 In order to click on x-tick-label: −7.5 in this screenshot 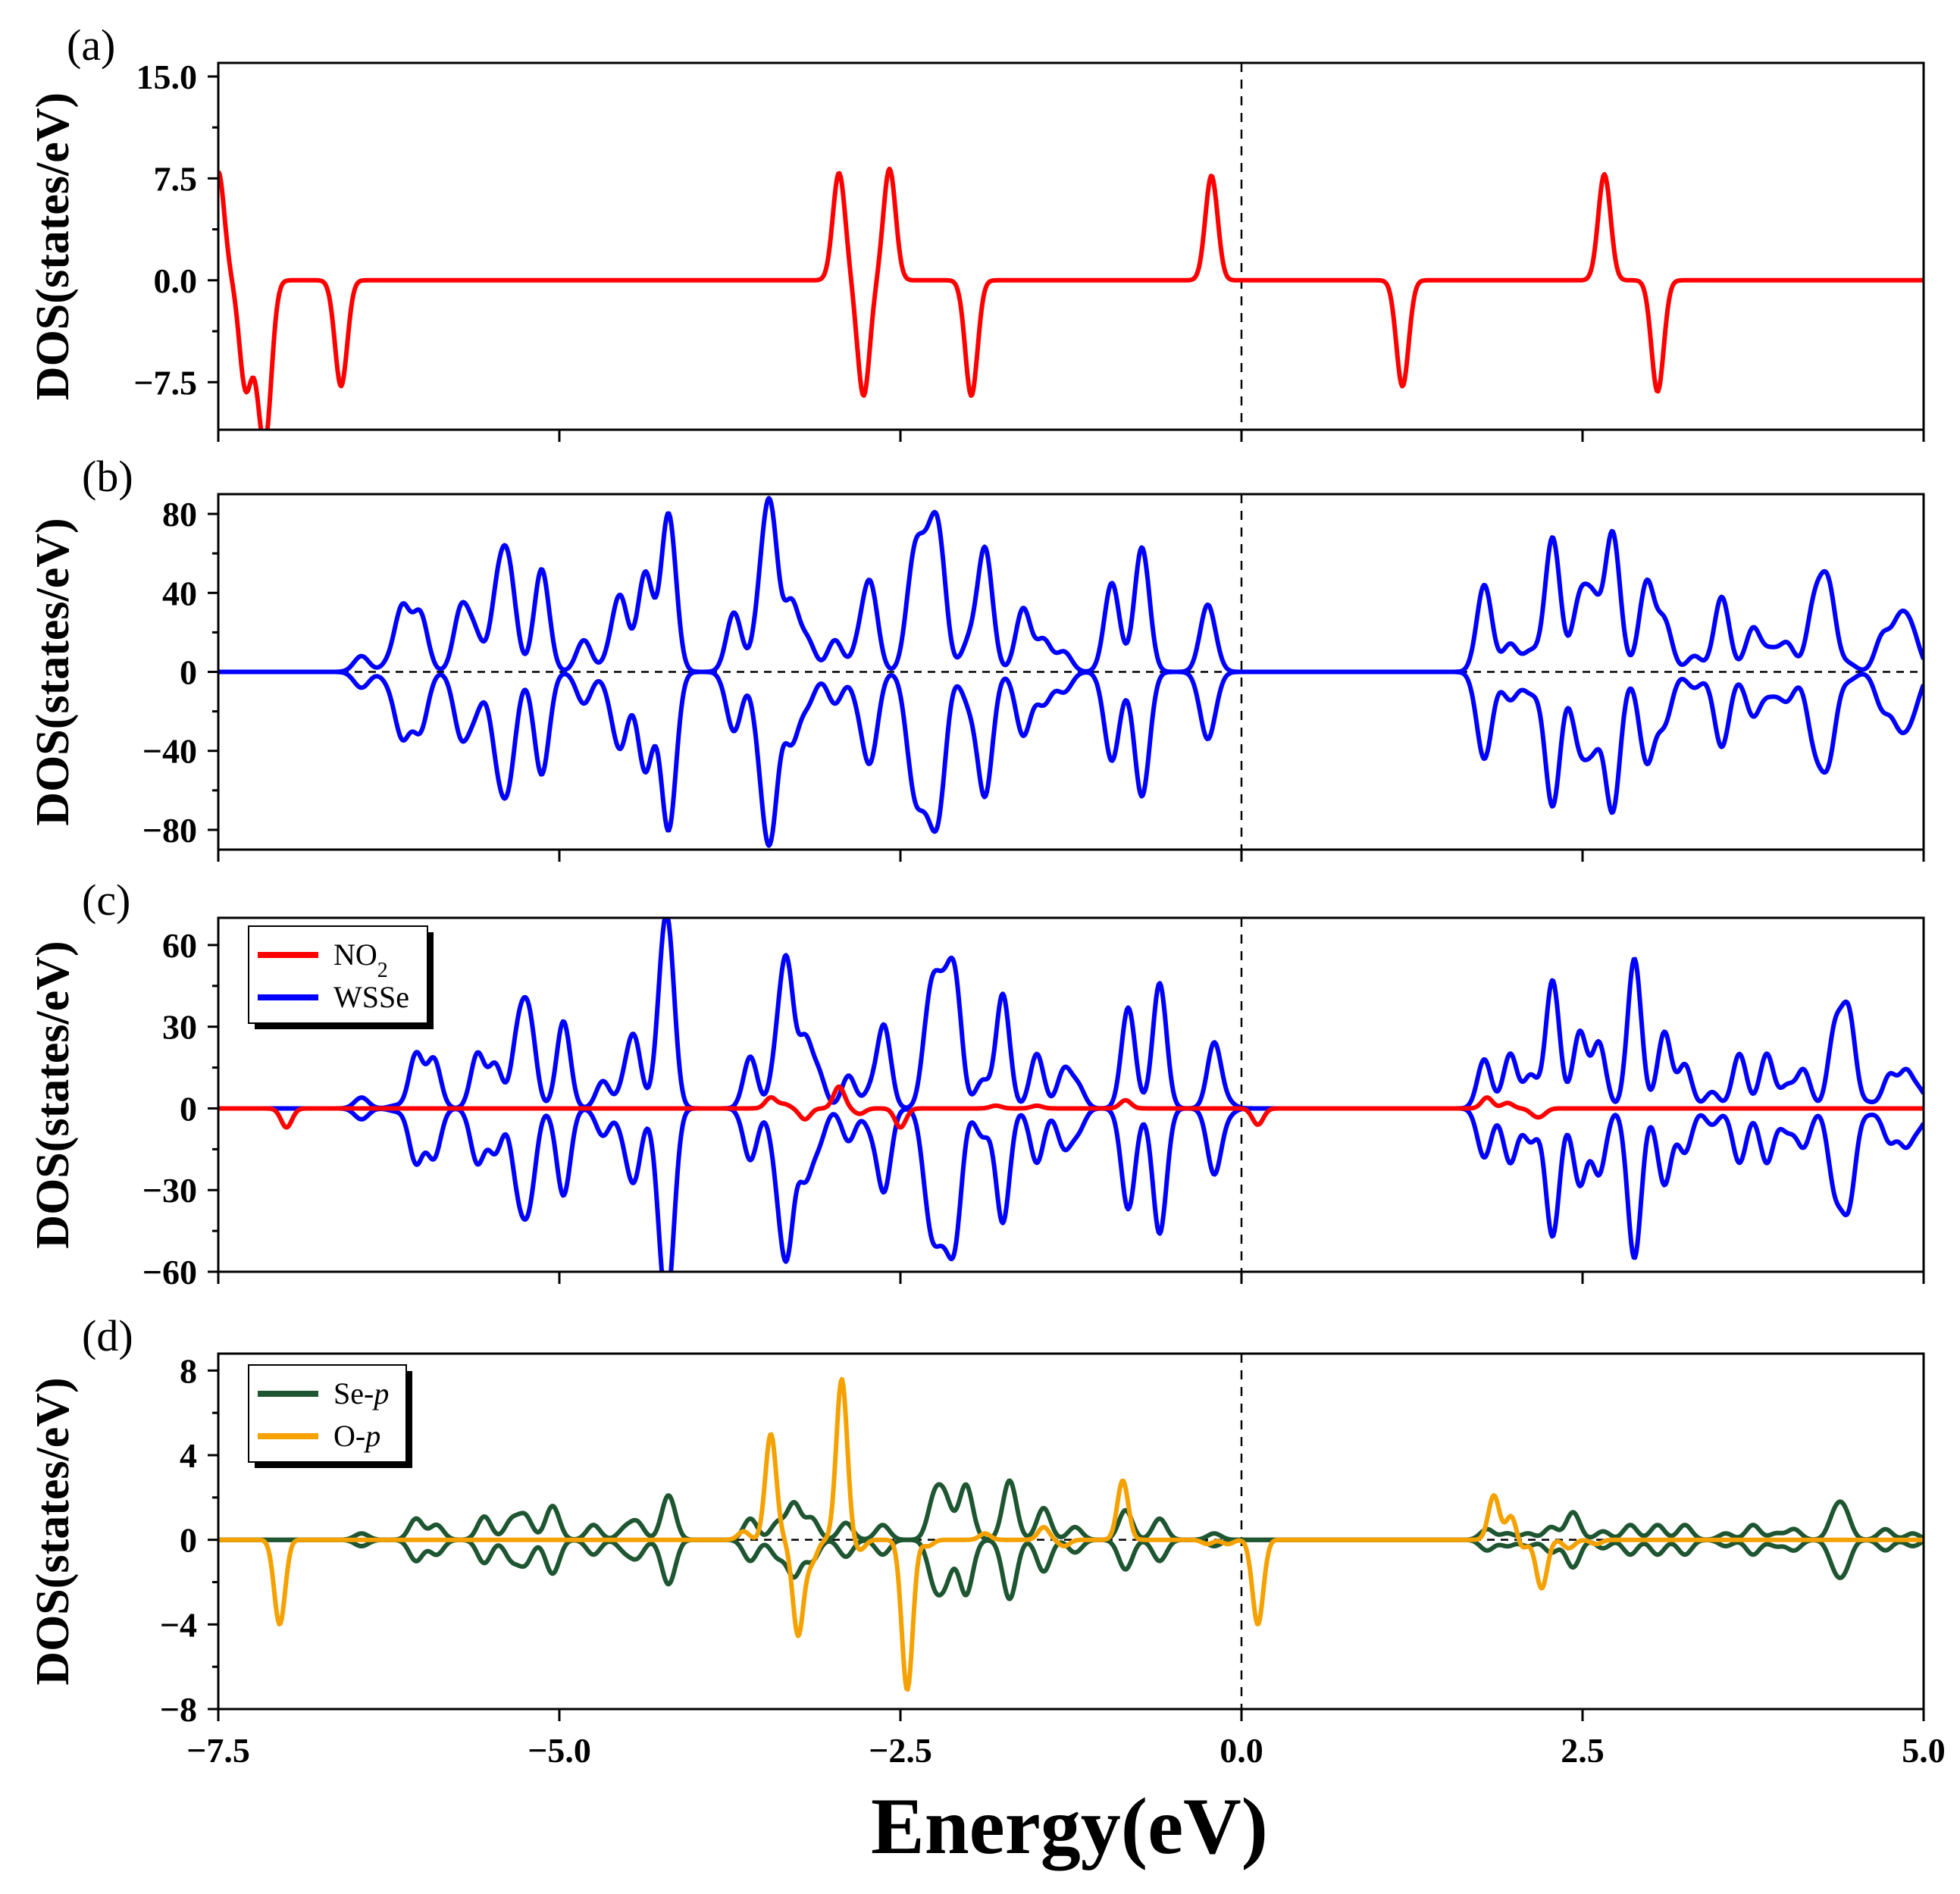, I will do `click(218, 1750)`.